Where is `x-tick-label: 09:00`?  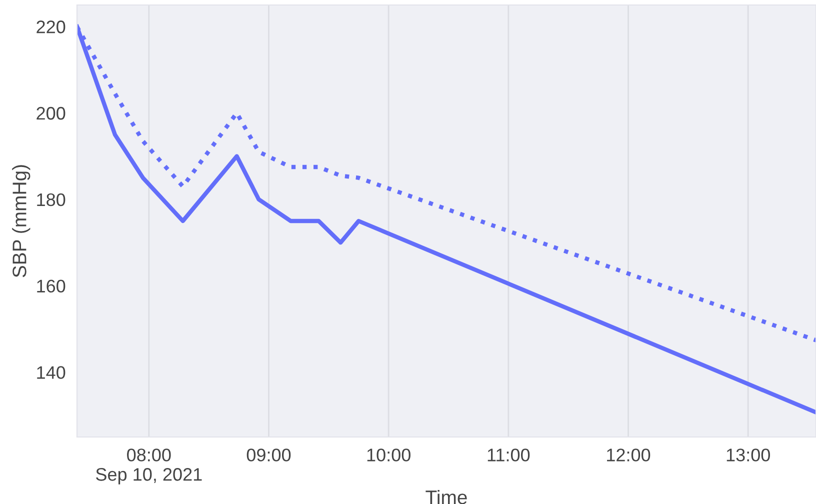
x-tick-label: 09:00 is located at coordinates (268, 455).